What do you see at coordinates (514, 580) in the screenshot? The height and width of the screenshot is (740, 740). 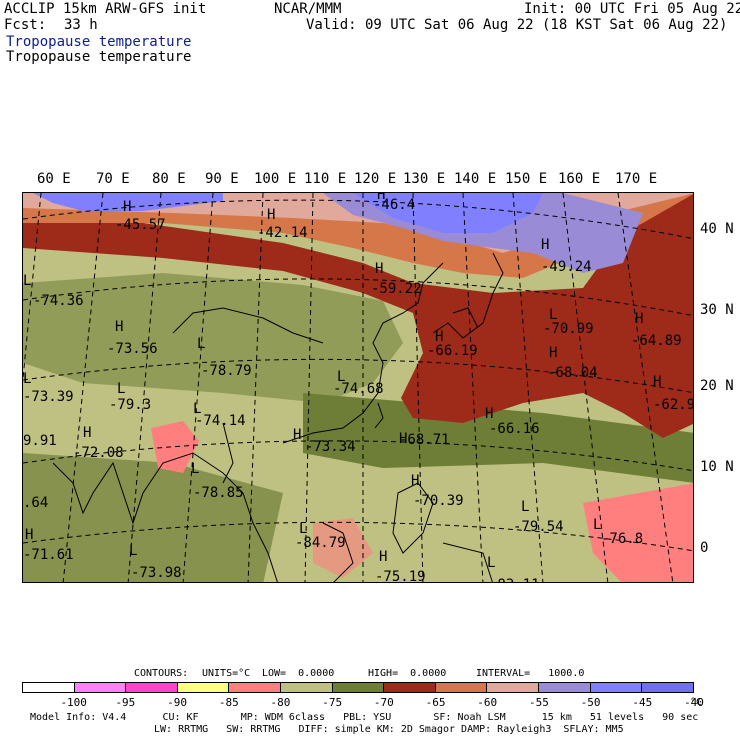 I see `extremum-value-label: -83.11` at bounding box center [514, 580].